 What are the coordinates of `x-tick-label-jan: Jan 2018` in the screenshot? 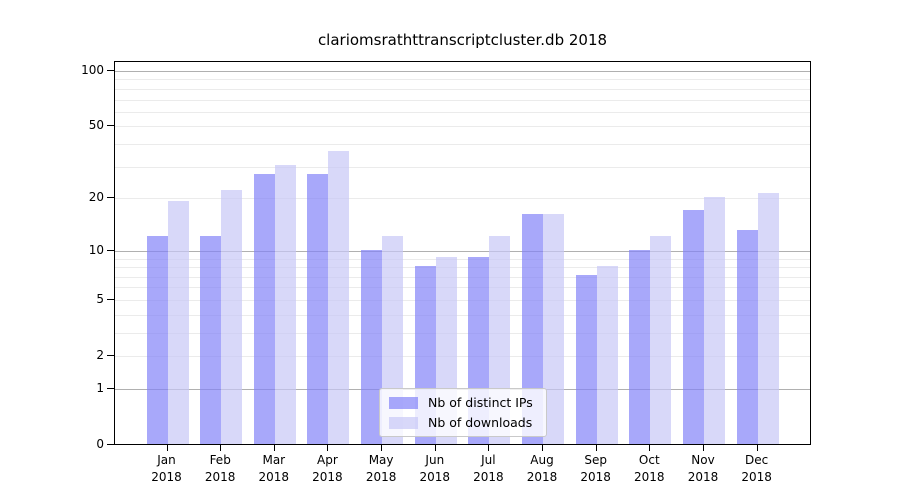 It's located at (167, 468).